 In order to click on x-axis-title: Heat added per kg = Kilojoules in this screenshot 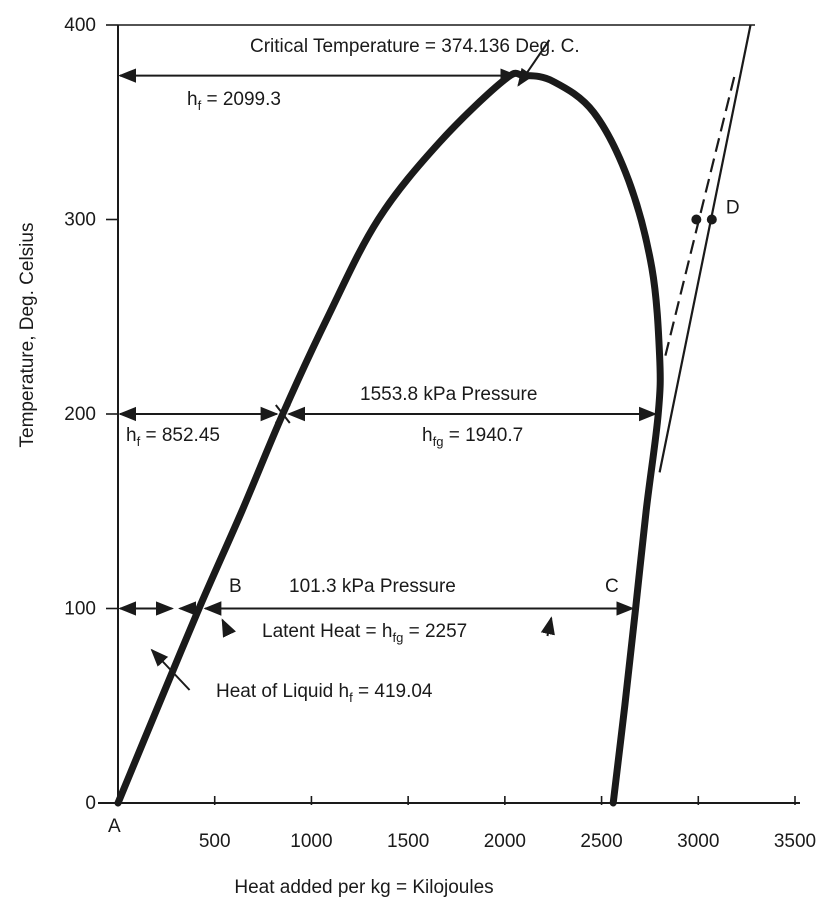, I will do `click(363, 887)`.